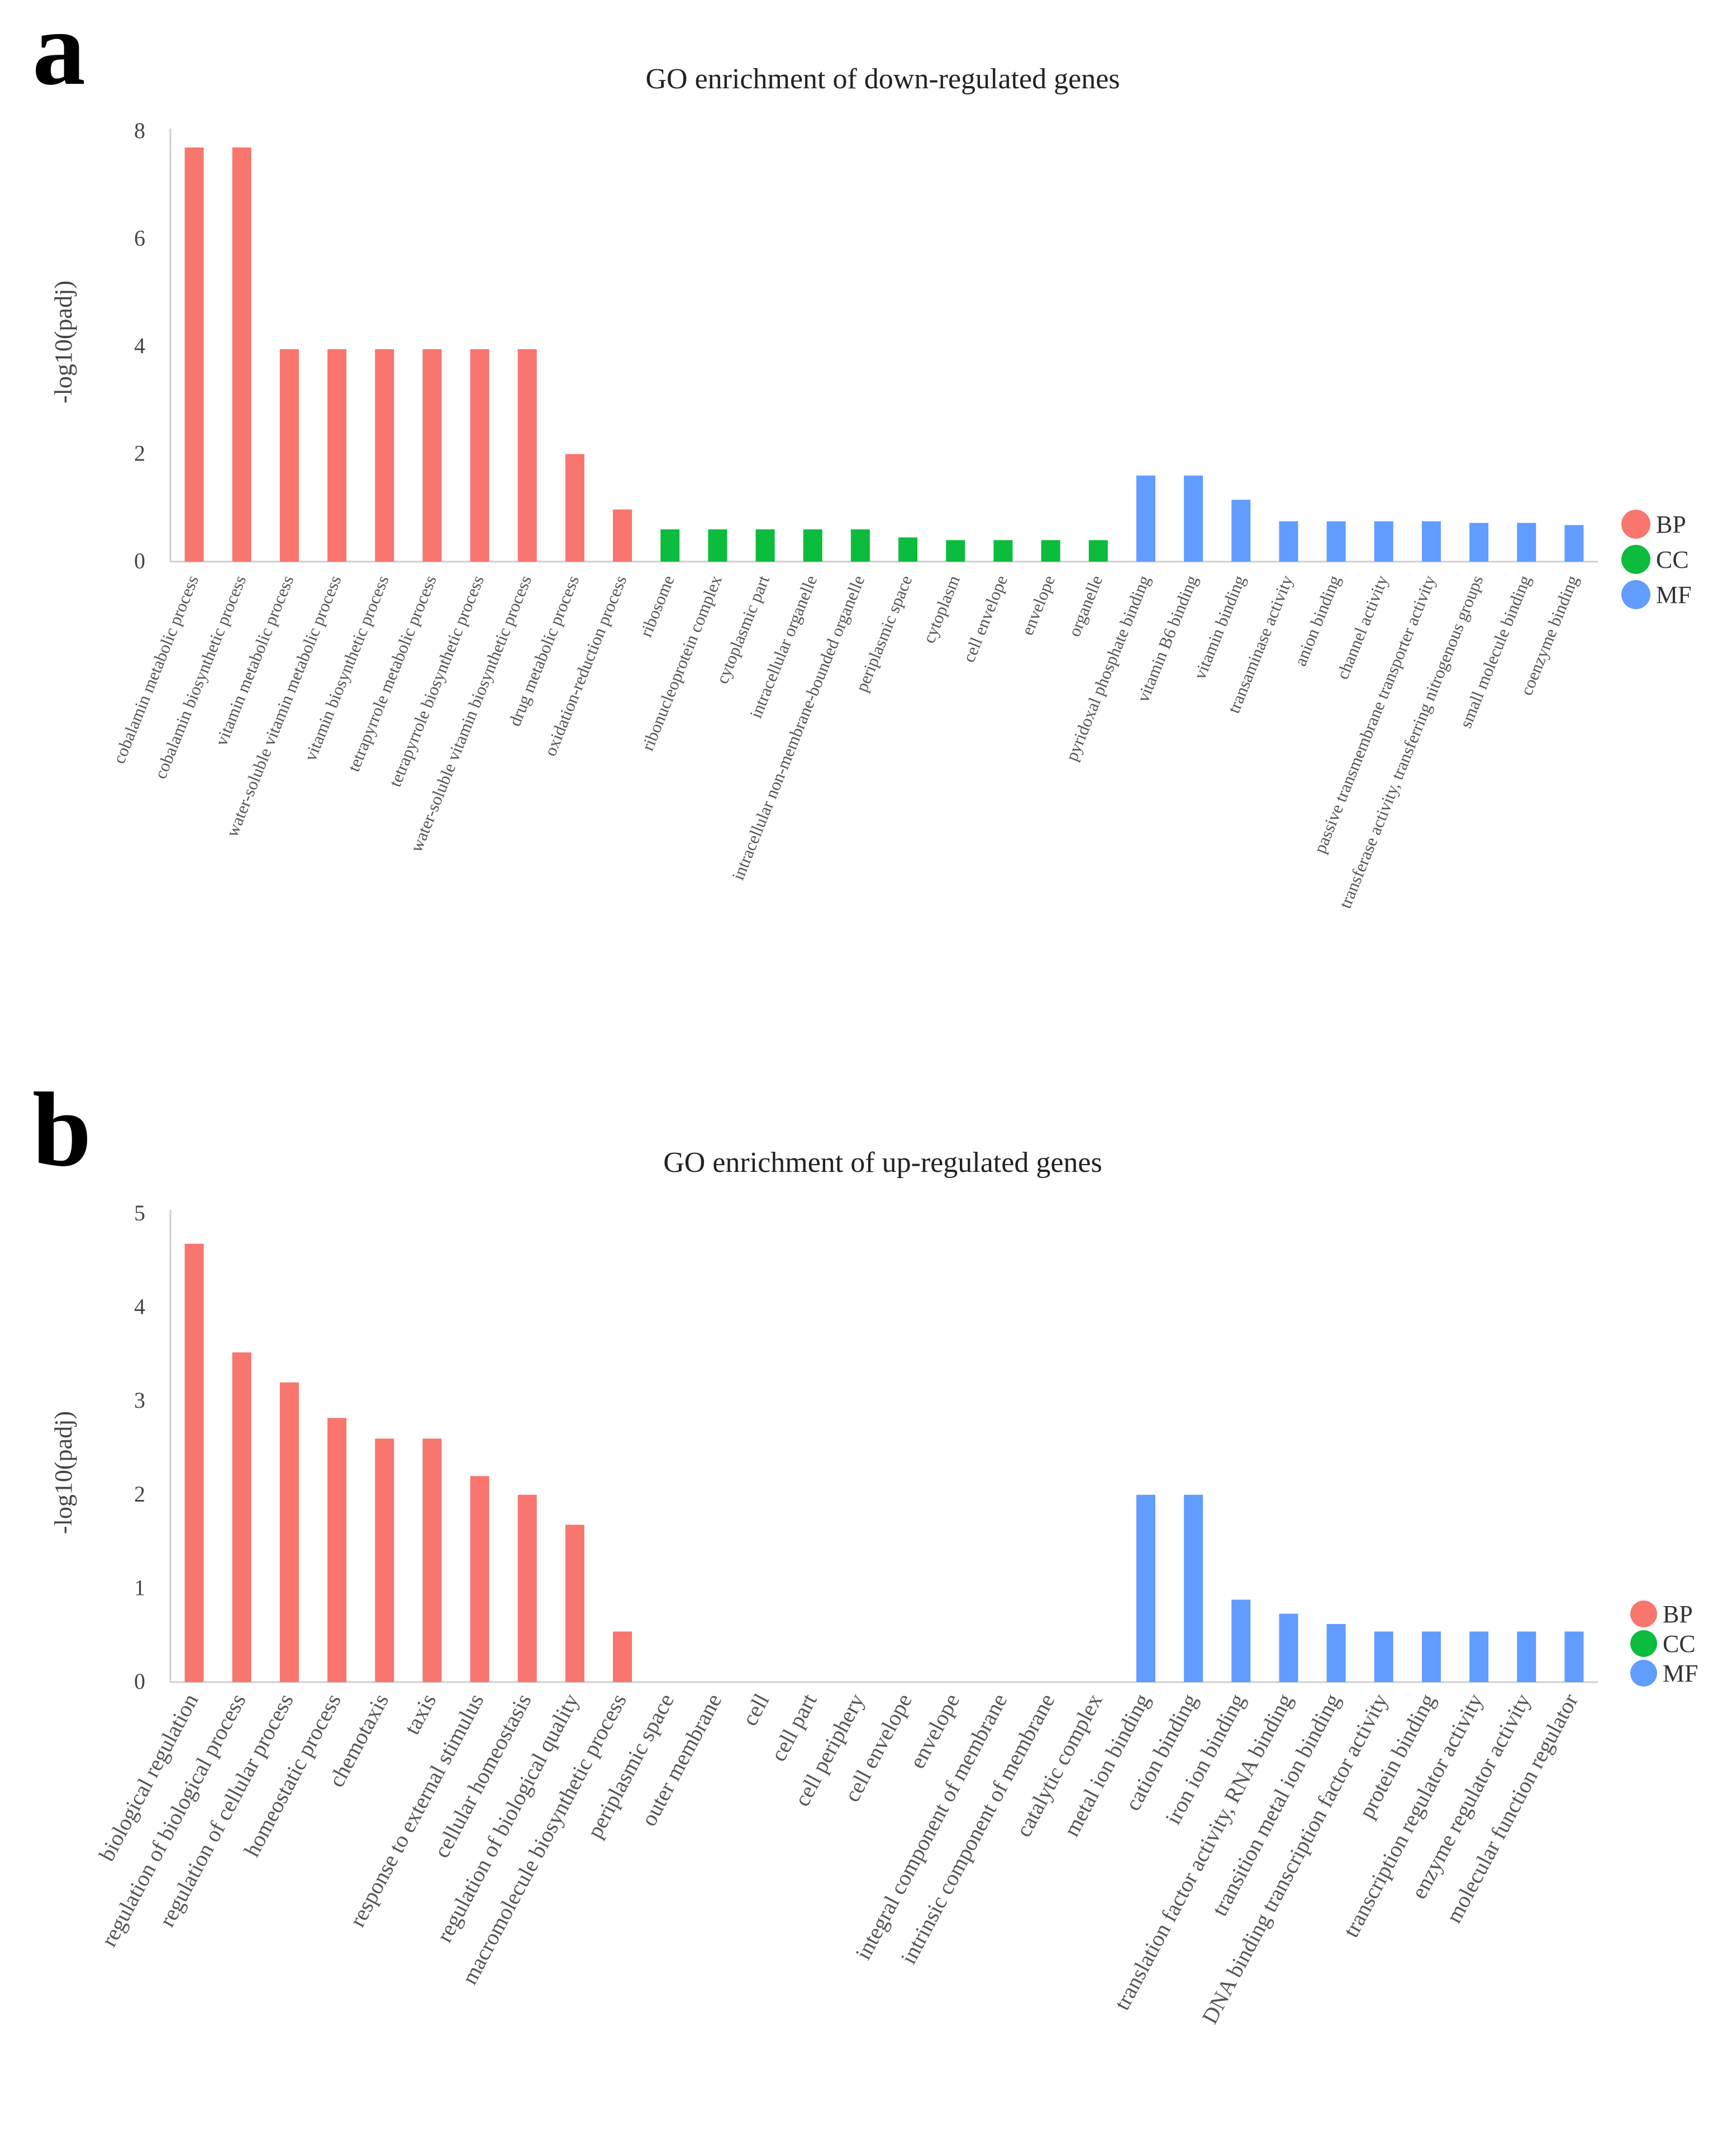  I want to click on x-tick-label: envelope, so click(1038, 605).